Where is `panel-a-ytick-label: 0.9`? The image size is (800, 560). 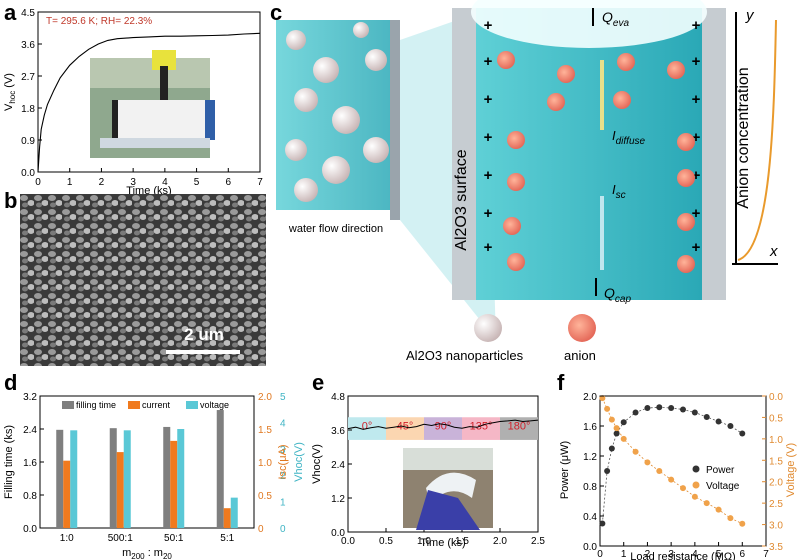 panel-a-ytick-label: 0.9 is located at coordinates (28, 141).